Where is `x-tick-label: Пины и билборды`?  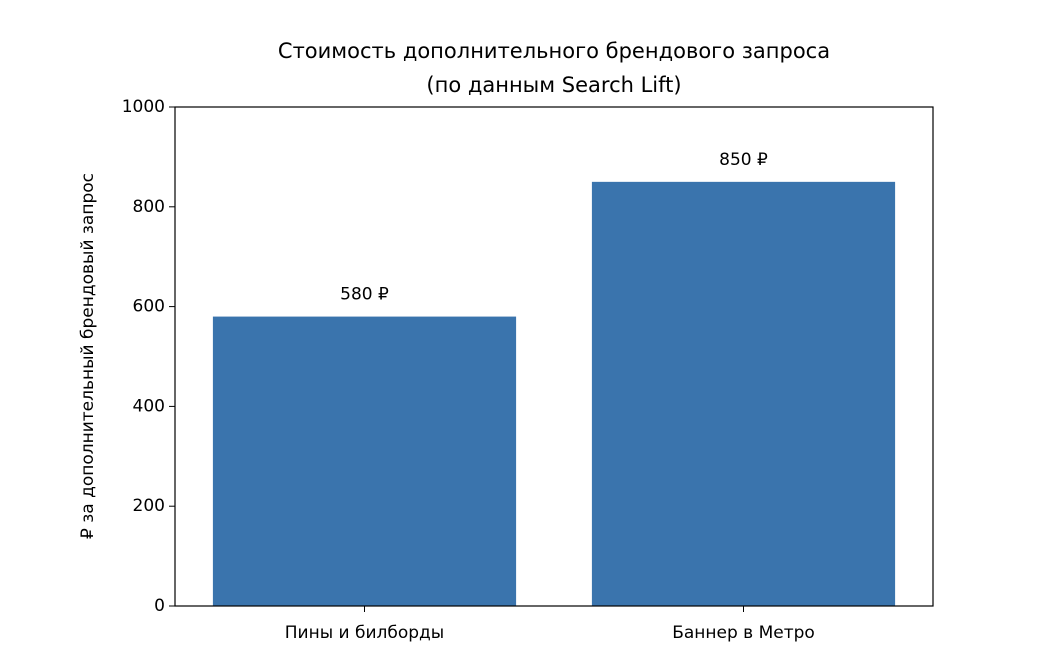 x-tick-label: Пины и билборды is located at coordinates (364, 633).